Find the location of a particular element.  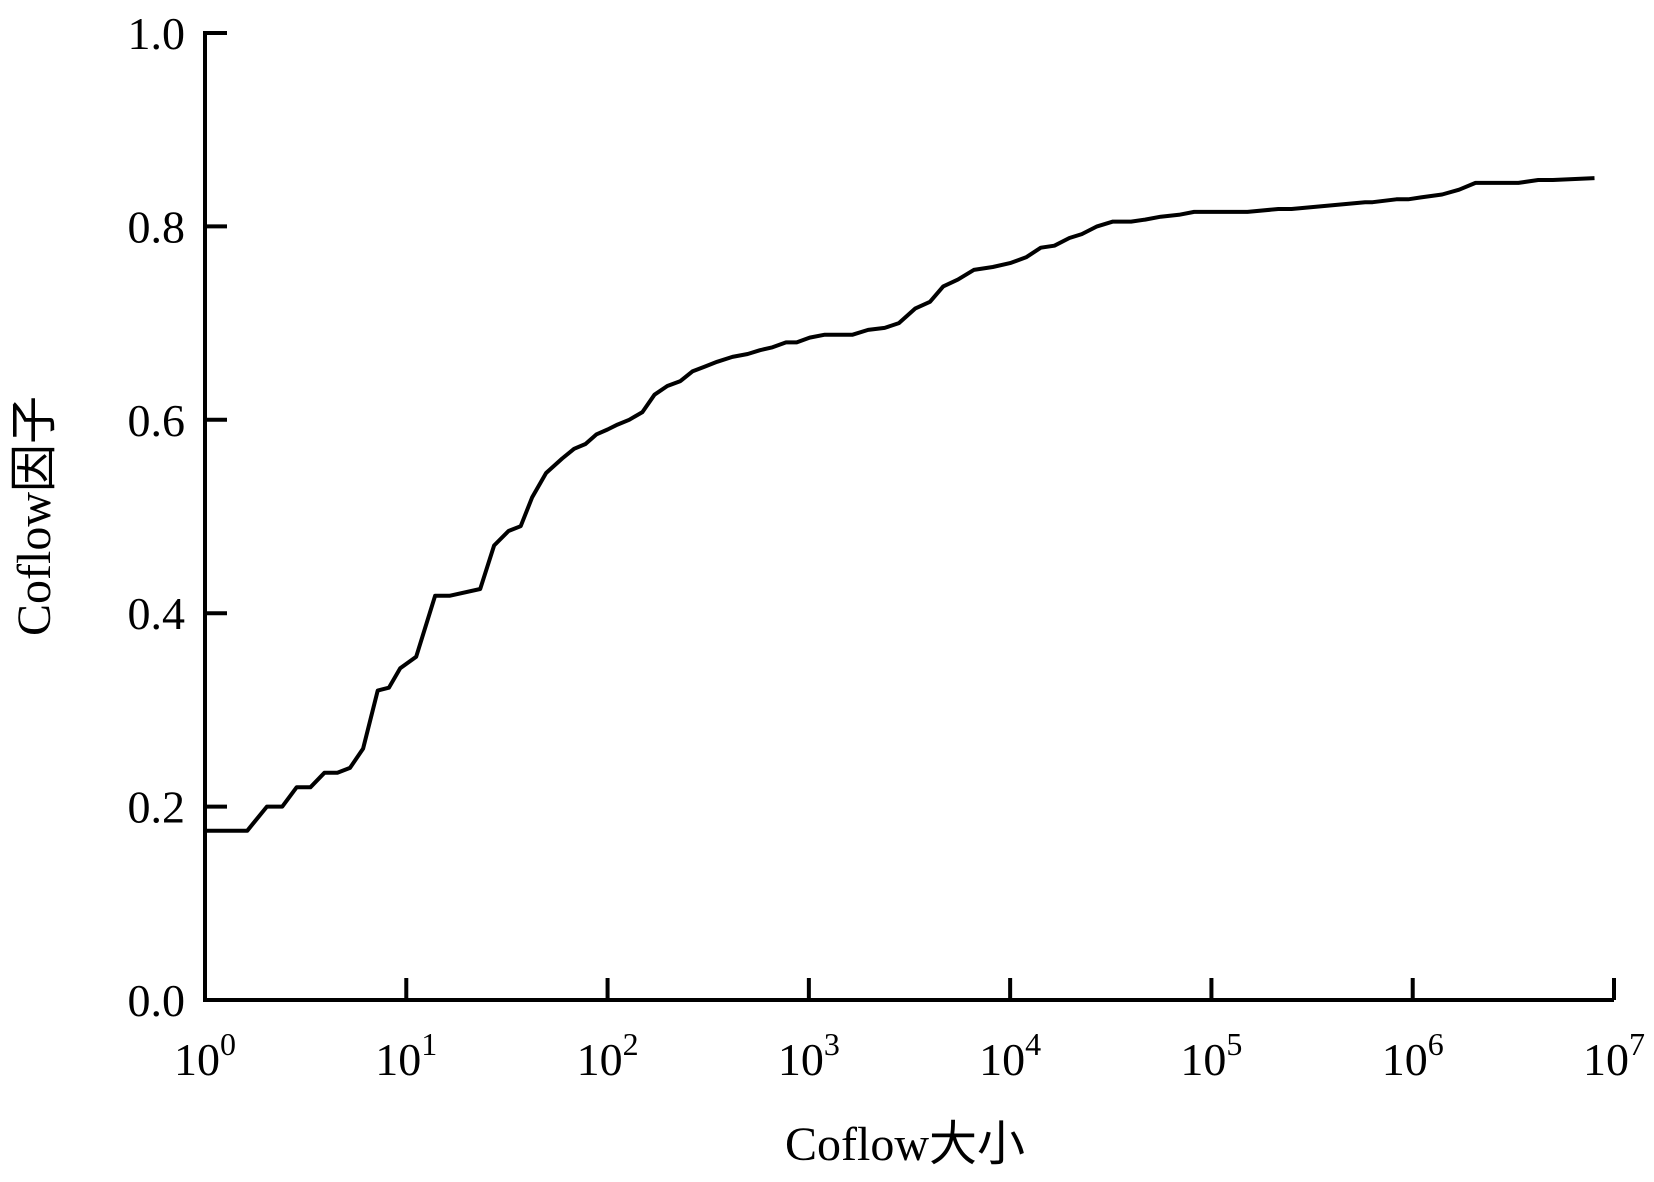

y-tick-label: 1.0 is located at coordinates (157, 33).